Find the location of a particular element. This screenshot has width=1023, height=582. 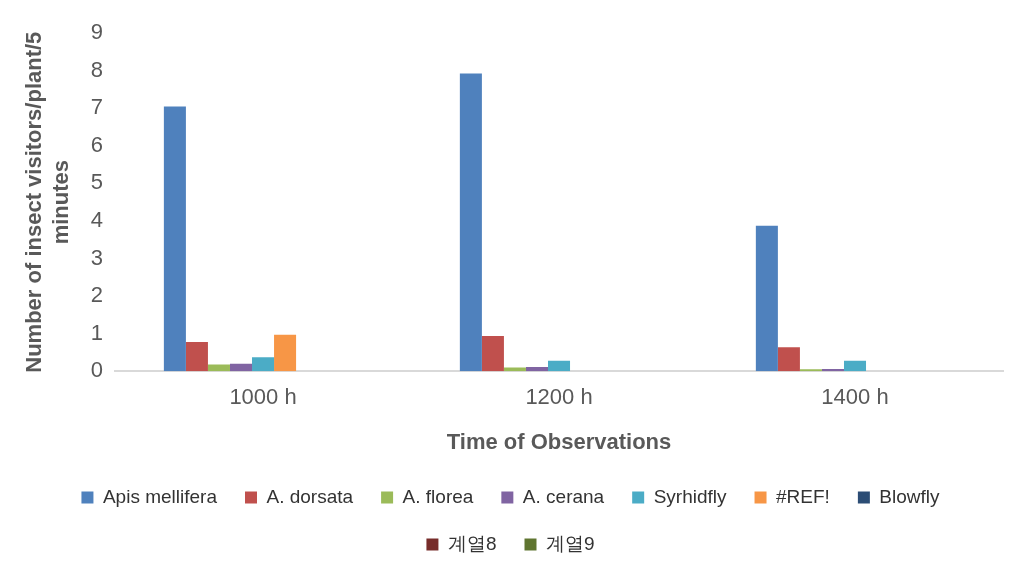

legend-label: Apis mellifera is located at coordinates (160, 496).